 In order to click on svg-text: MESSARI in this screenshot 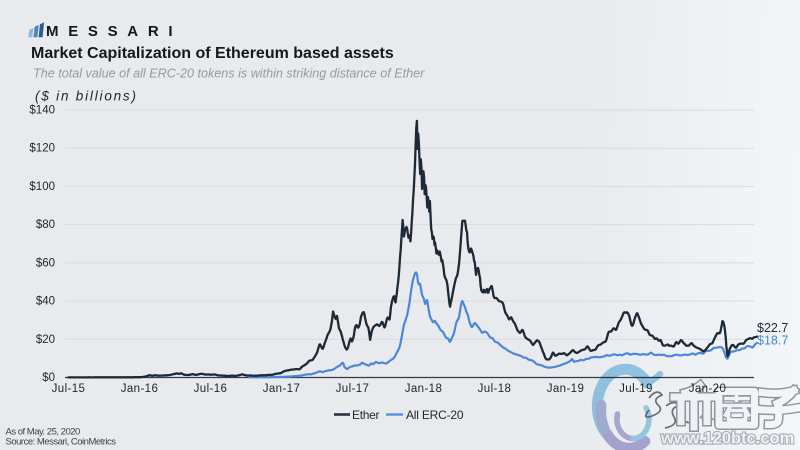, I will do `click(114, 31)`.